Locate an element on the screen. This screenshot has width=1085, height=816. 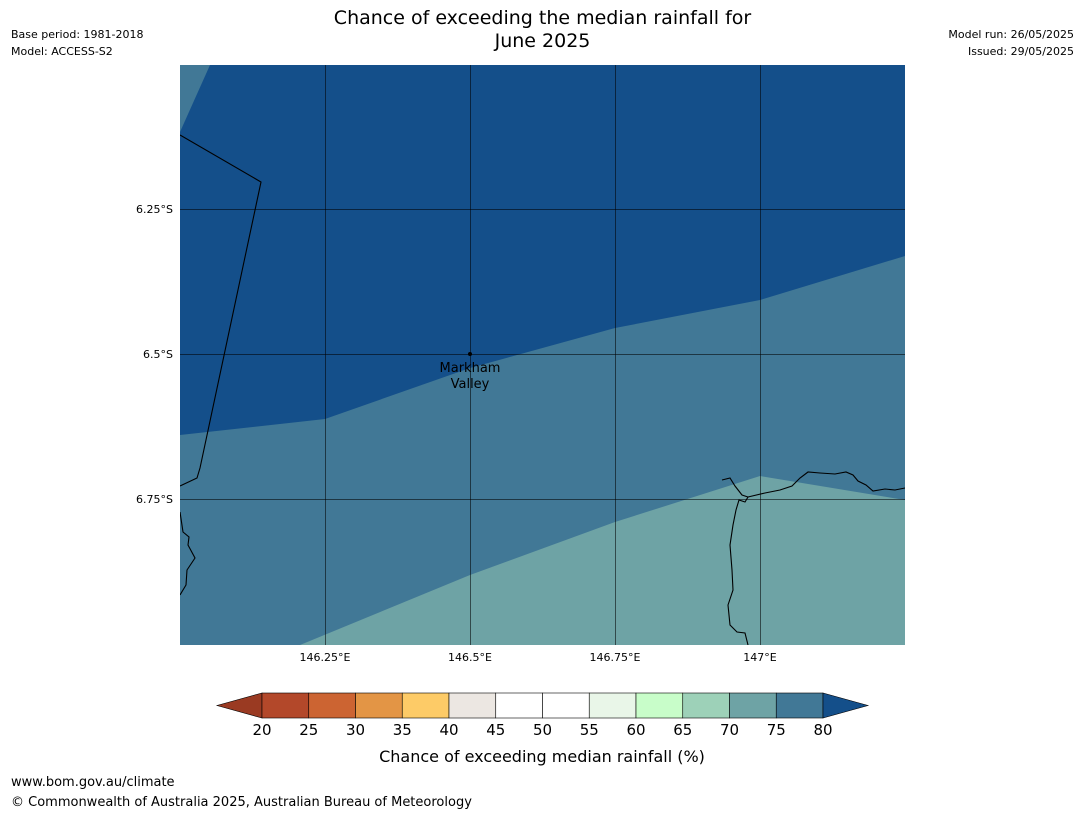
colorbar-tick-label: 30 is located at coordinates (355, 730).